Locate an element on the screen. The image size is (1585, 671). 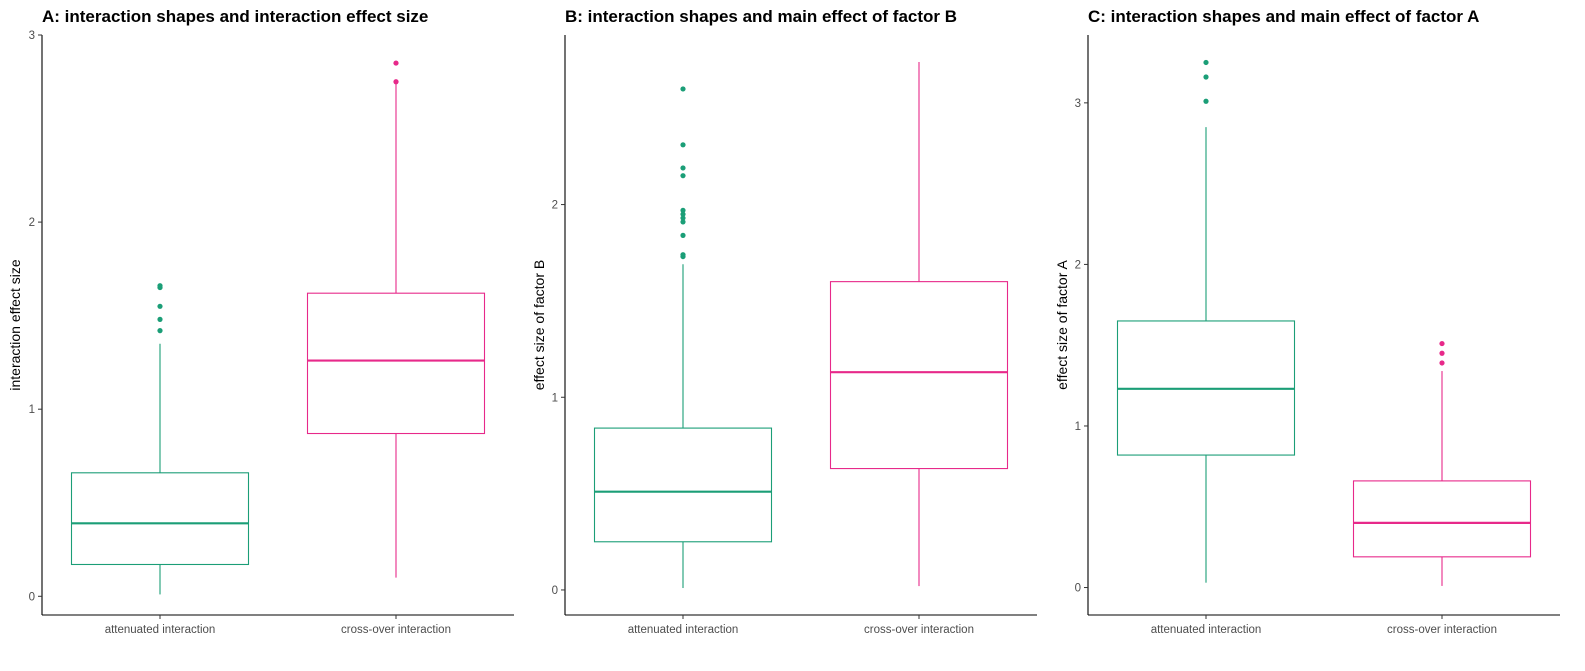
panel-c-y-tick-label: 0 is located at coordinates (1078, 589).